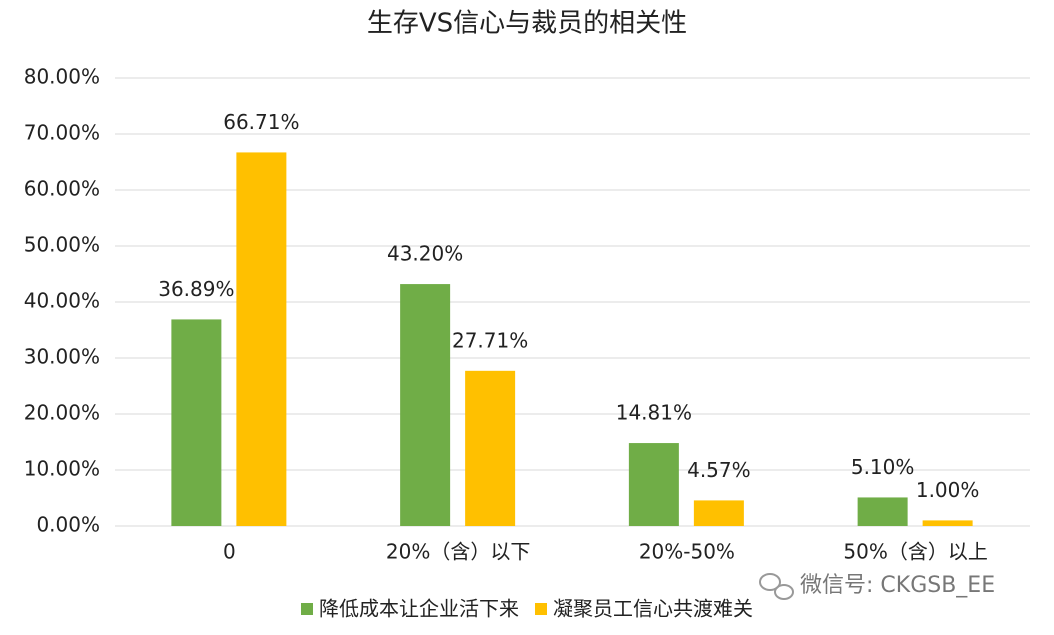  Describe the element at coordinates (261, 122) in the screenshot. I see `value-label: 66.71%` at that location.